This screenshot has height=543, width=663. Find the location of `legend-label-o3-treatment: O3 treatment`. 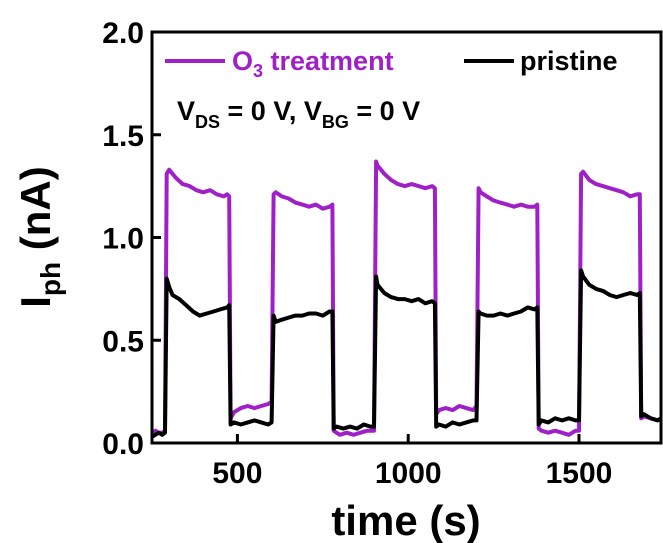

legend-label-o3-treatment: O3 treatment is located at coordinates (313, 63).